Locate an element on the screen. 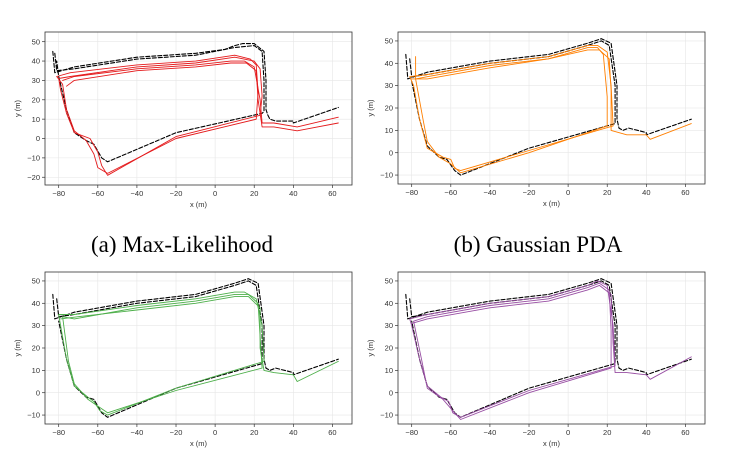  caption-a: (a) Max-Likelihood is located at coordinates (182, 244).